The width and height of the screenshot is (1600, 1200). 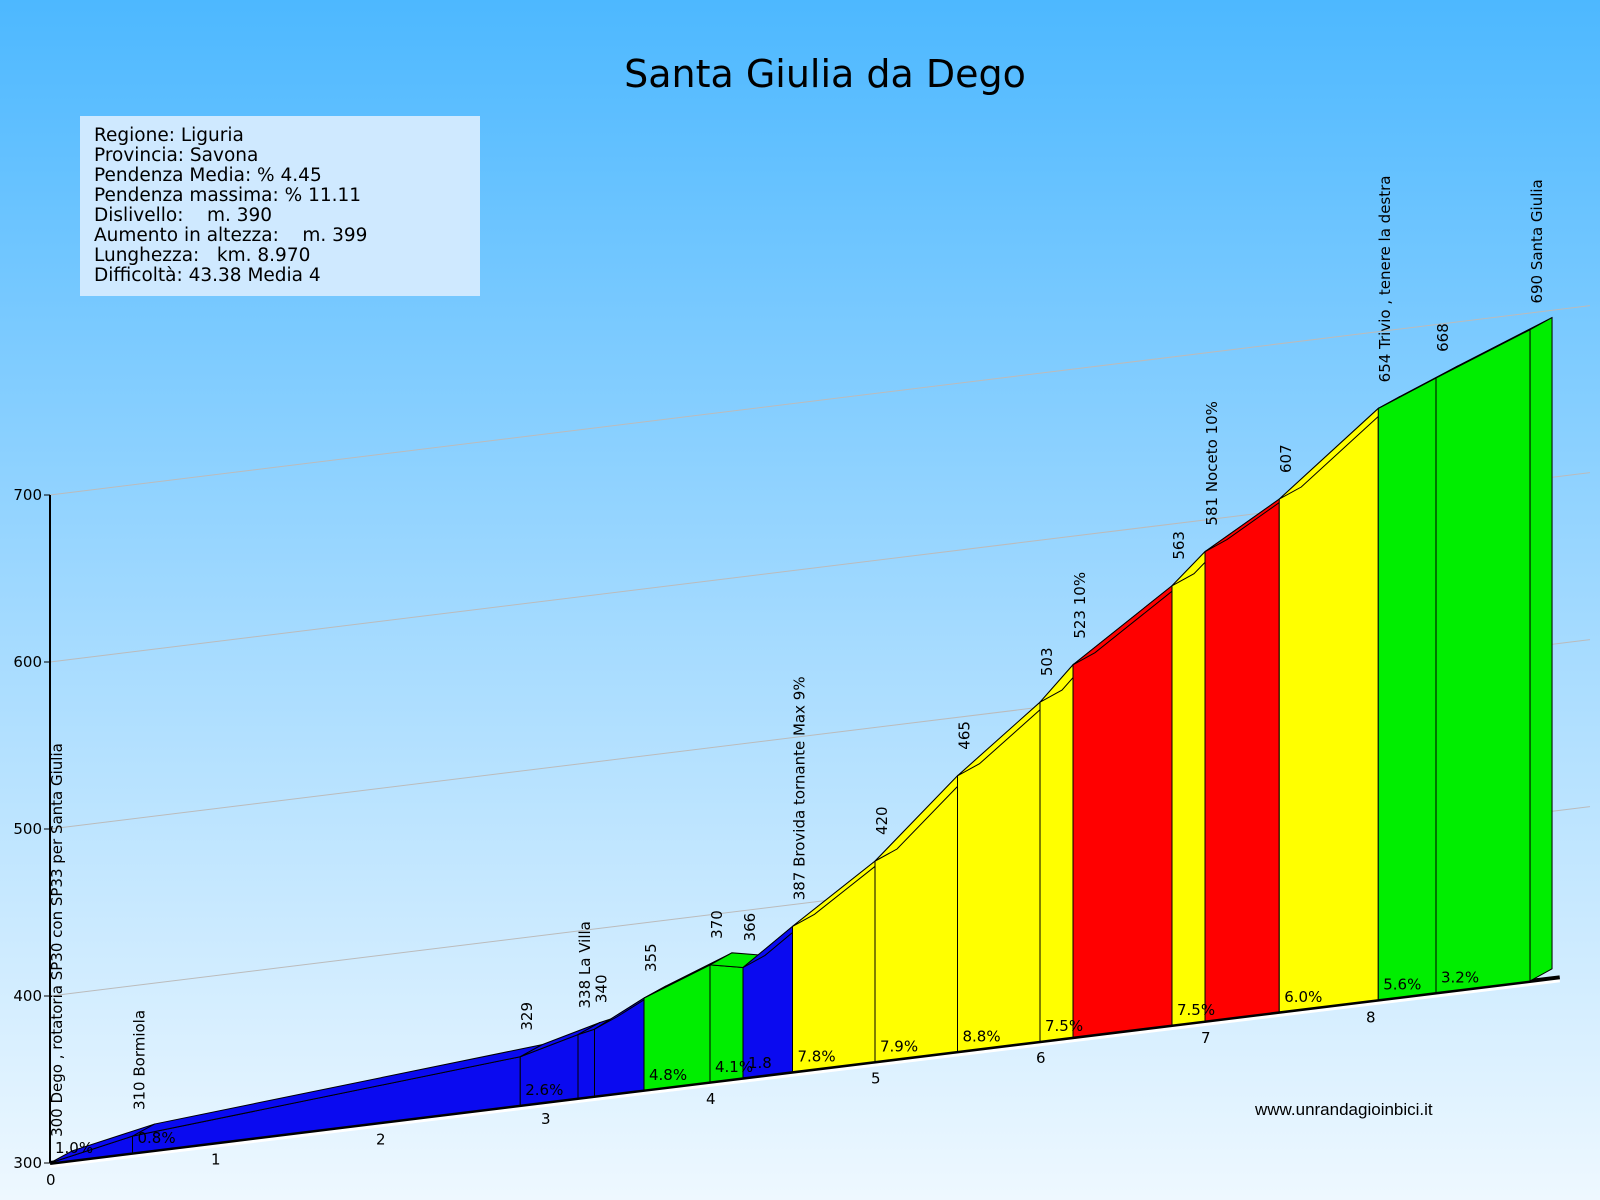 I want to click on info-lunghezza: Lunghezza: km. 8.970, so click(x=202, y=255).